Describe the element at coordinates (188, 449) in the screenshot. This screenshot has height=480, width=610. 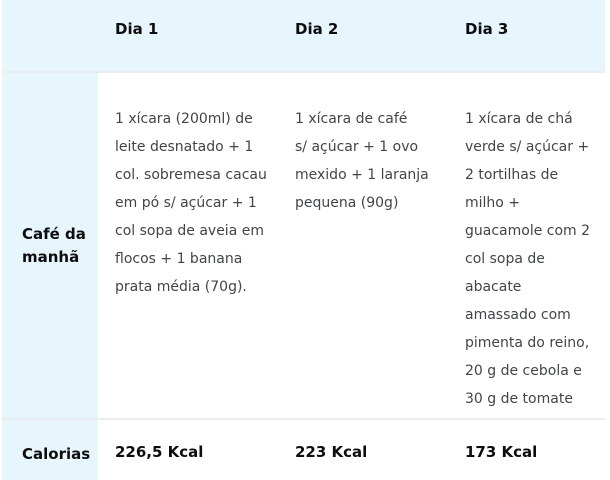
I see `calorias-dia-1-cell: 226,5 Kcal` at that location.